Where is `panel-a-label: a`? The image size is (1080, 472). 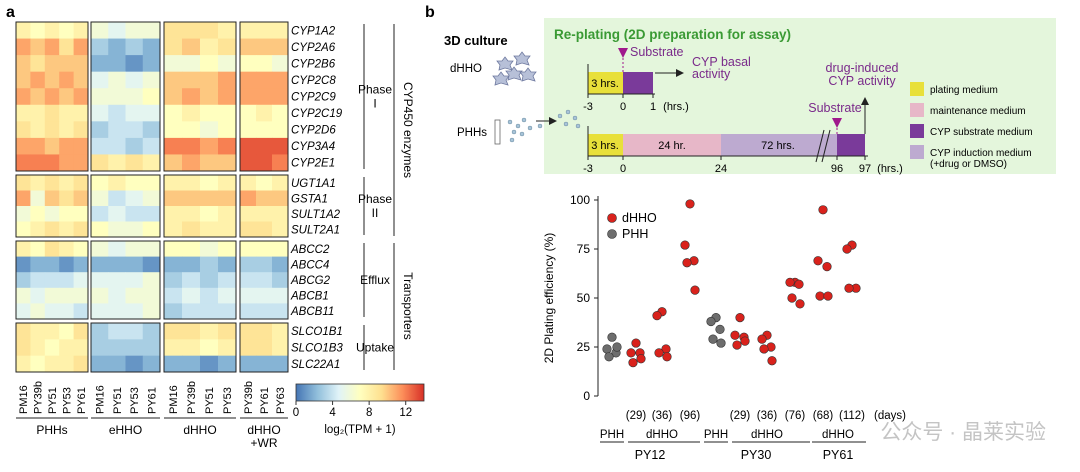 panel-a-label: a is located at coordinates (10, 12).